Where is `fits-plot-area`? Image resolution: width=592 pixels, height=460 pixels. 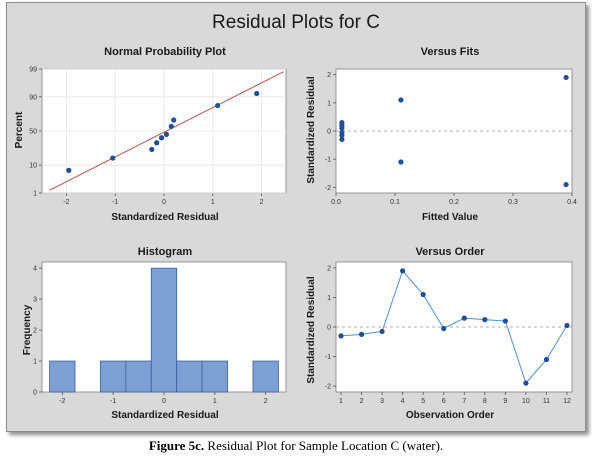
fits-plot-area is located at coordinates (454, 131).